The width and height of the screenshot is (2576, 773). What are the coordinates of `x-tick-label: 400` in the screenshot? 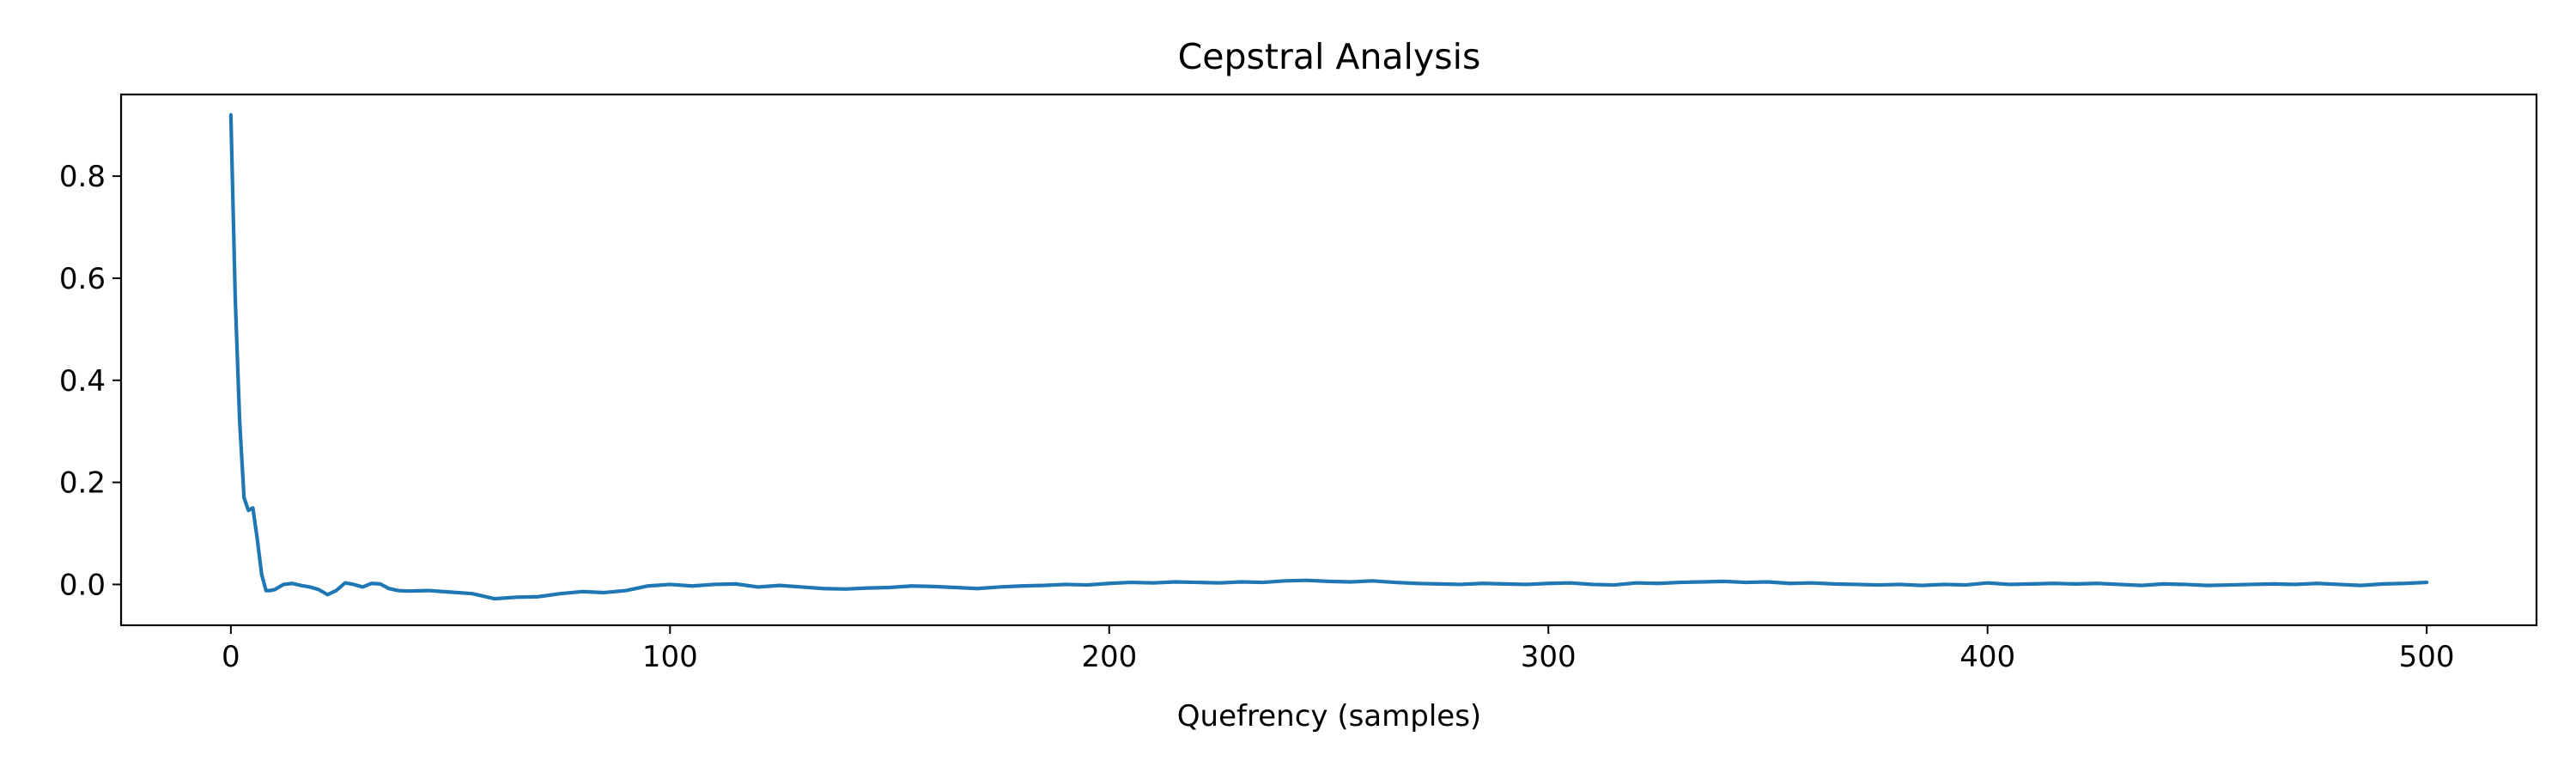 It's located at (1987, 657).